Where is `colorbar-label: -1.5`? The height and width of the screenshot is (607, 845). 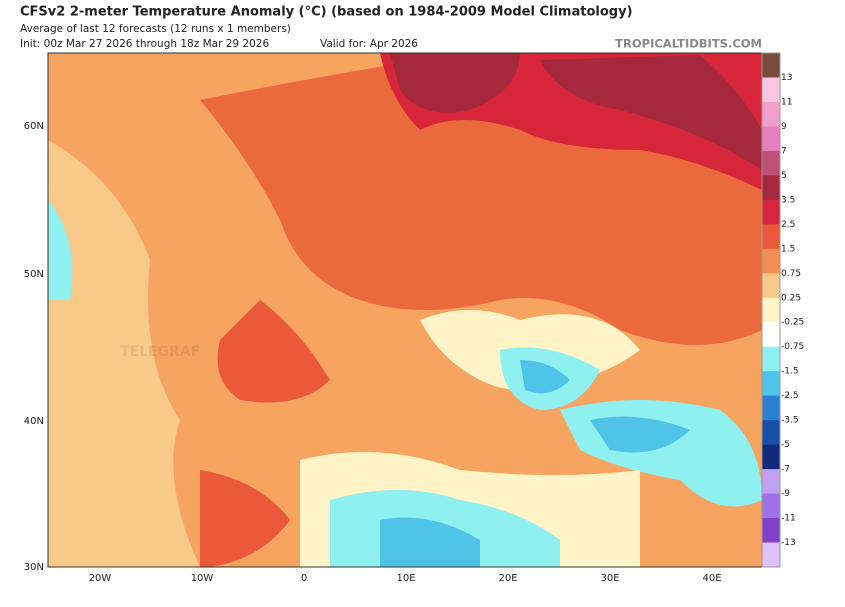
colorbar-label: -1.5 is located at coordinates (790, 372).